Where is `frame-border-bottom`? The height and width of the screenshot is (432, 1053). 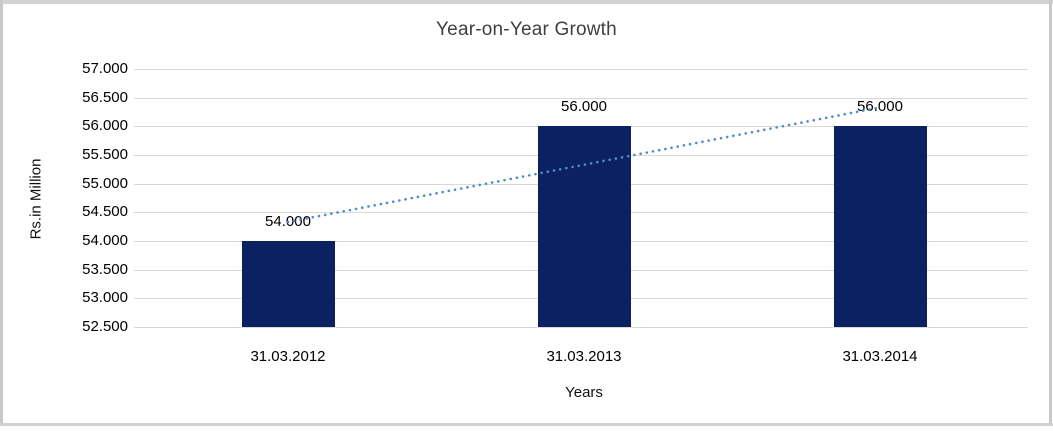 frame-border-bottom is located at coordinates (526, 424).